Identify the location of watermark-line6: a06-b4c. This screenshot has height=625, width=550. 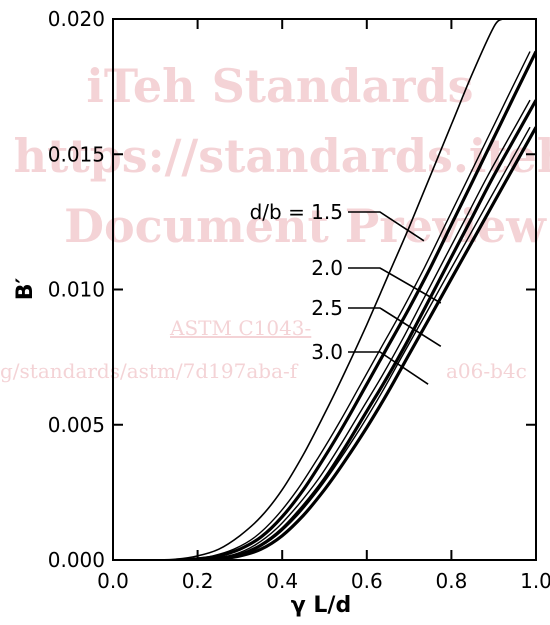
(486, 371).